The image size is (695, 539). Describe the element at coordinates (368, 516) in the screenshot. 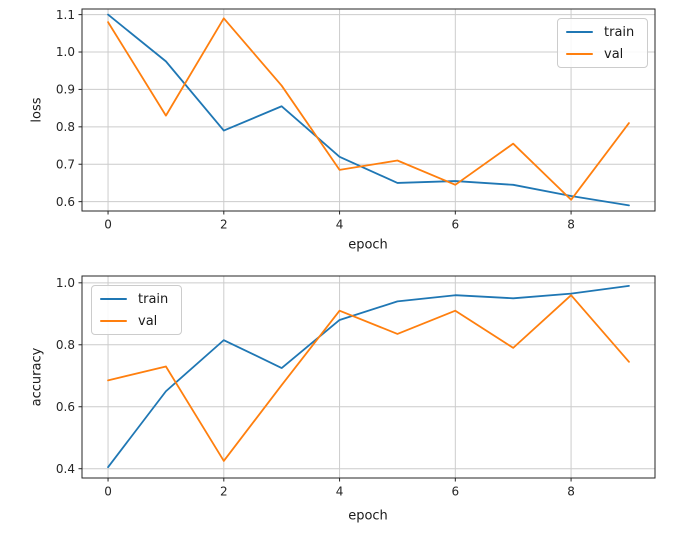

I see `accuracy-x-axis-label: epoch` at that location.